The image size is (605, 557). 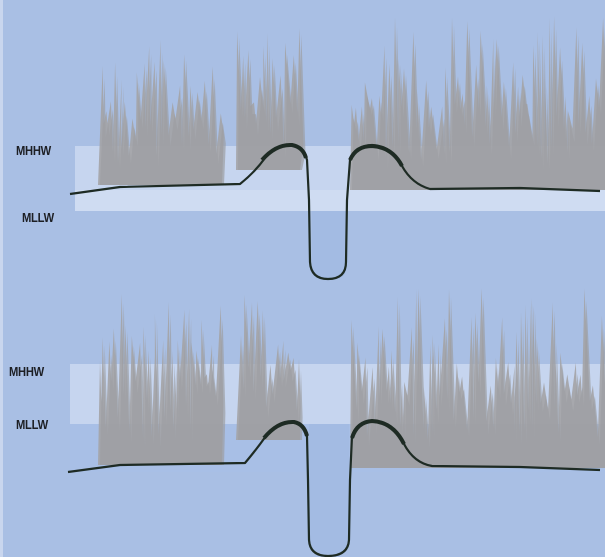 What do you see at coordinates (1, 278) in the screenshot?
I see `left-frame-border` at bounding box center [1, 278].